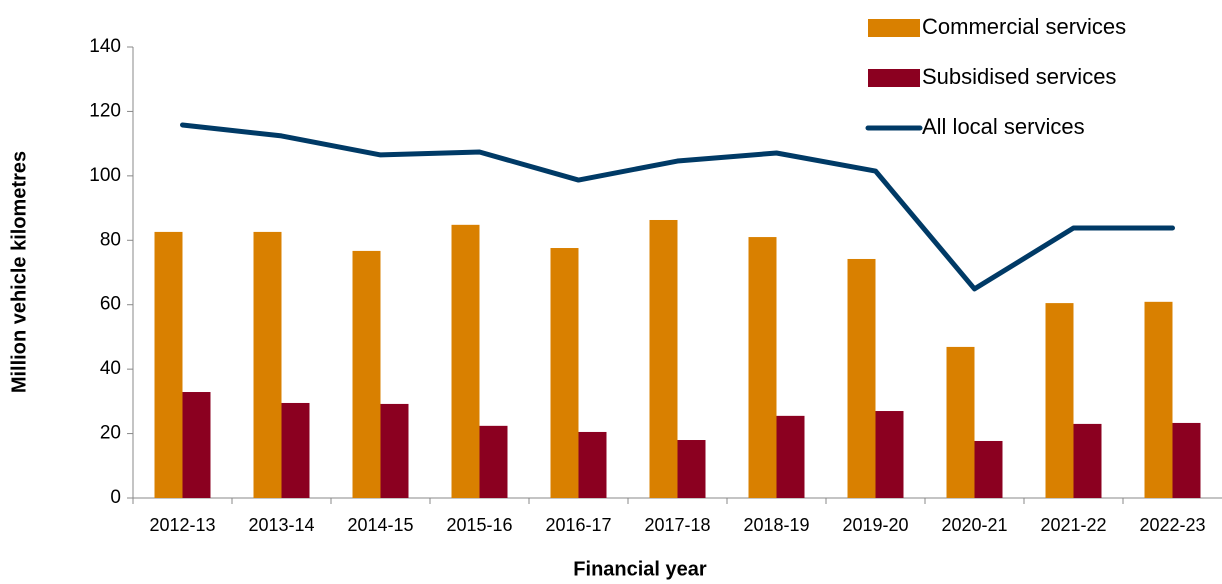 The image size is (1222, 584). I want to click on x-tick-label: 2019-20, so click(875, 525).